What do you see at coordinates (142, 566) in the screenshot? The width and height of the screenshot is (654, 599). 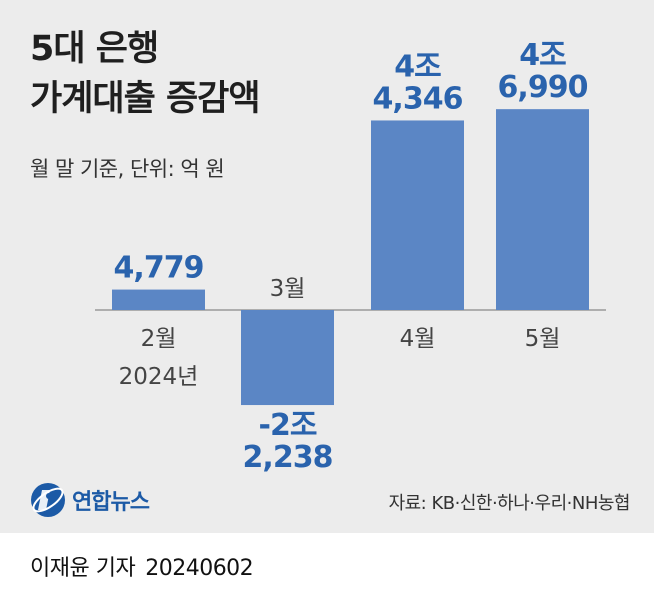 I see `credit-line: 이재윤 기자 20240602` at bounding box center [142, 566].